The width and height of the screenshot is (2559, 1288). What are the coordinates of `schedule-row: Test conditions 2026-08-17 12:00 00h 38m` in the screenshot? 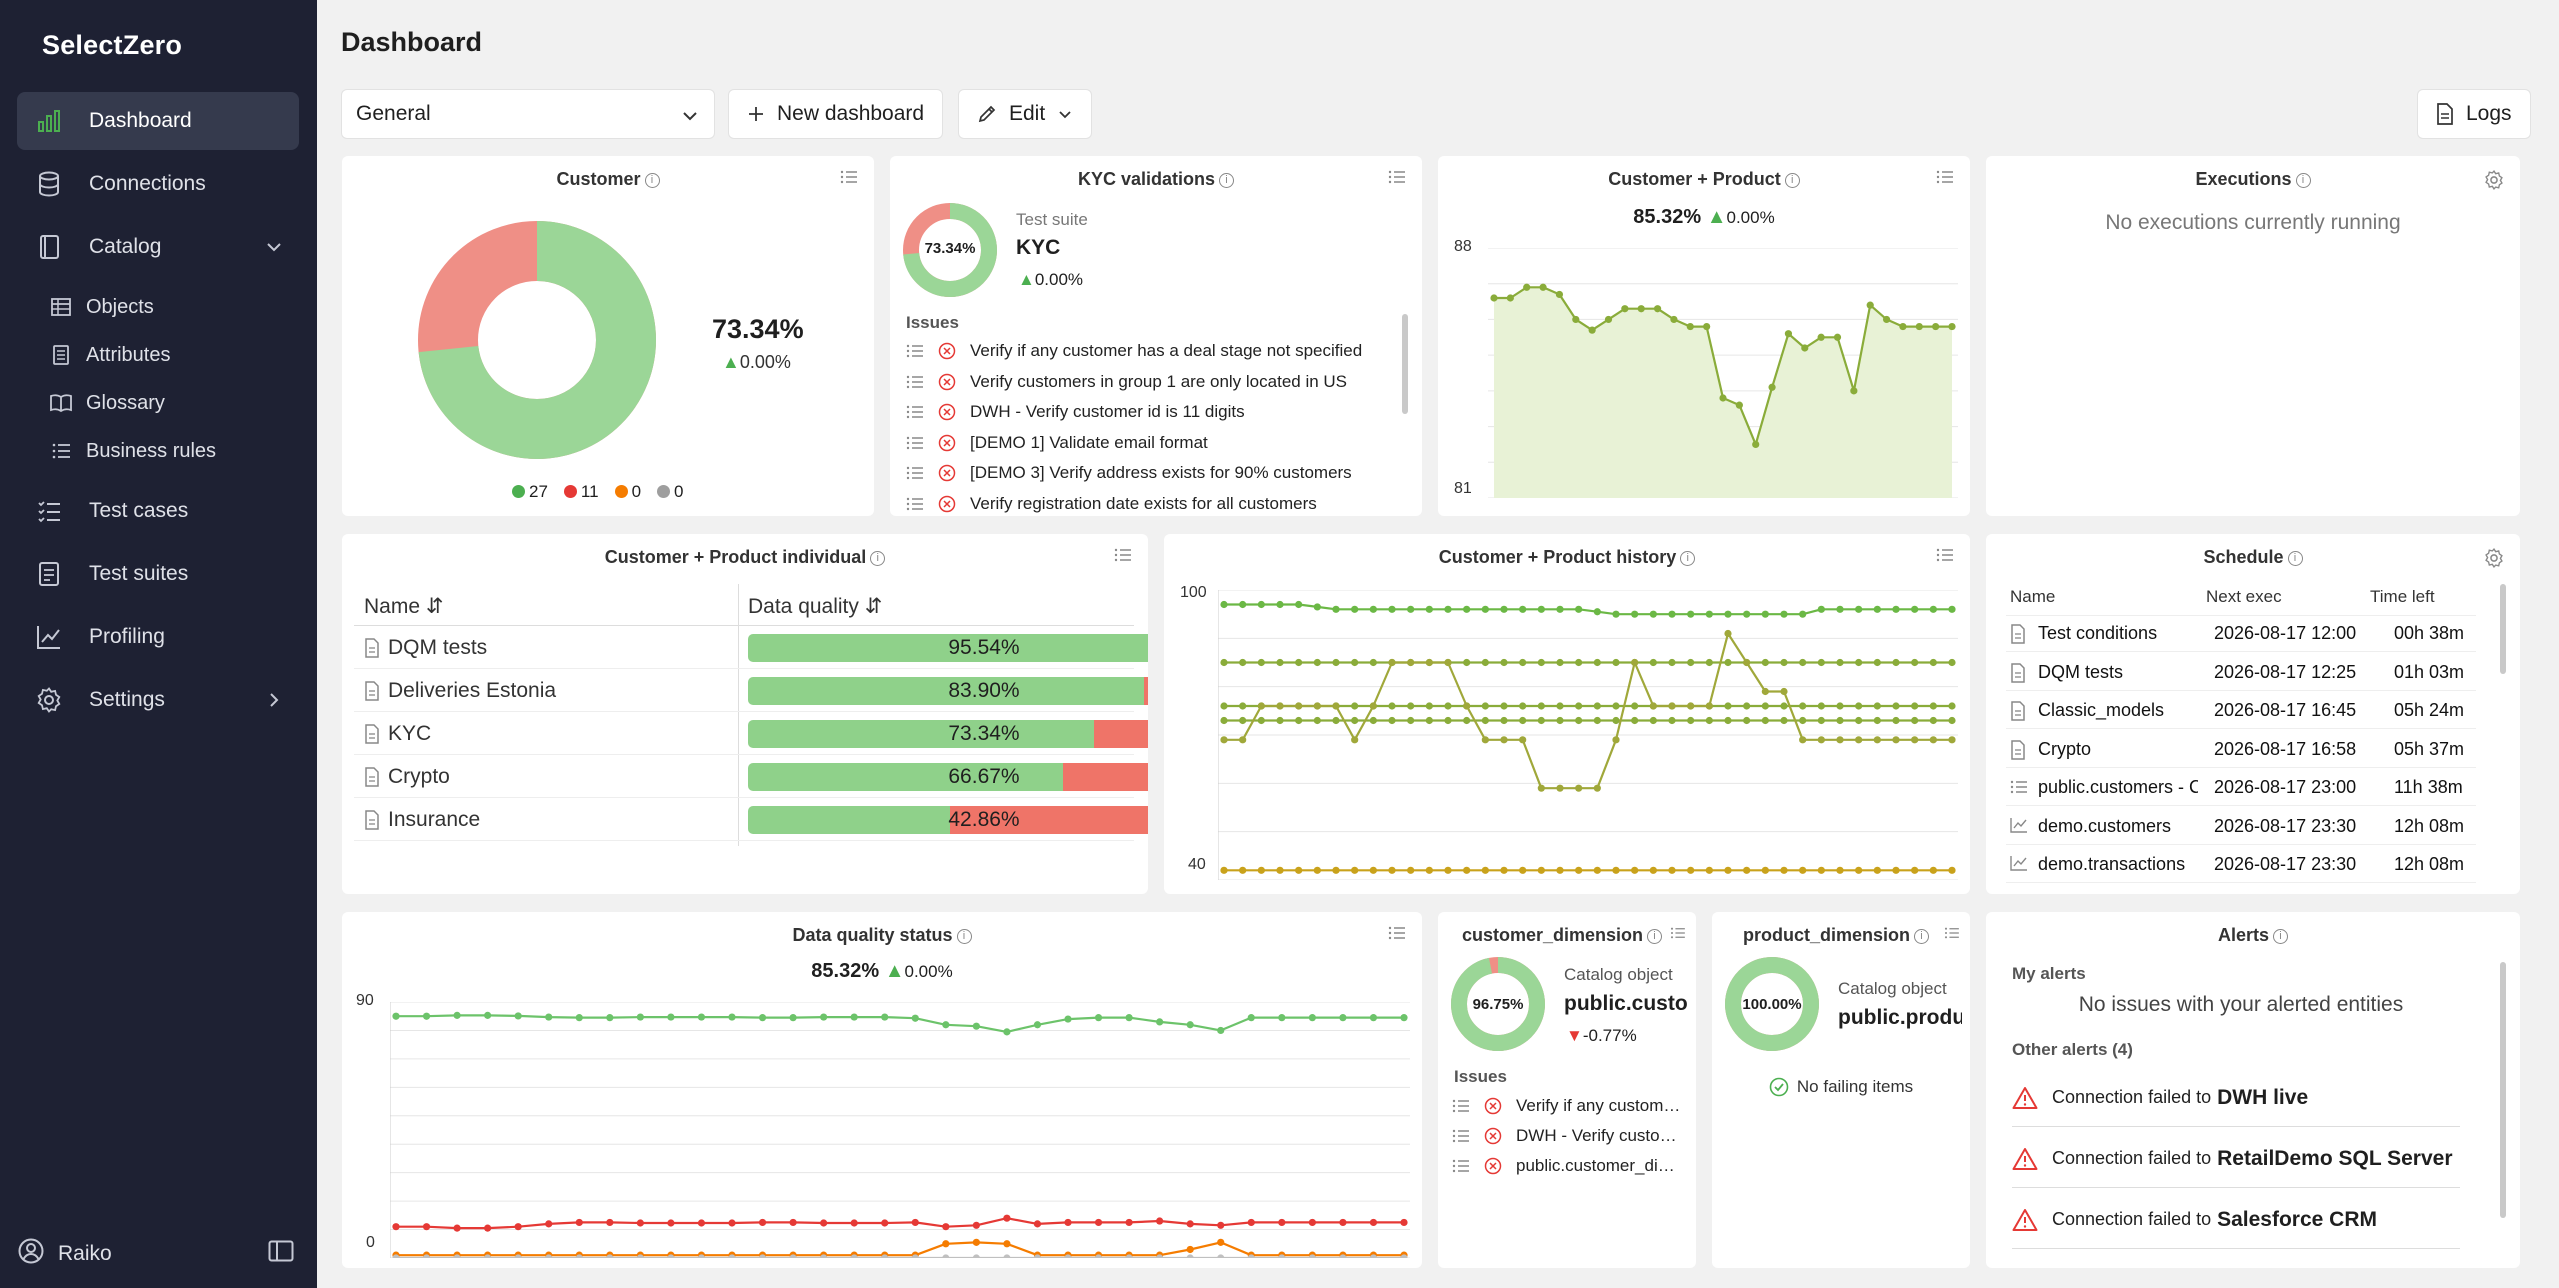 It's located at (2241, 633).